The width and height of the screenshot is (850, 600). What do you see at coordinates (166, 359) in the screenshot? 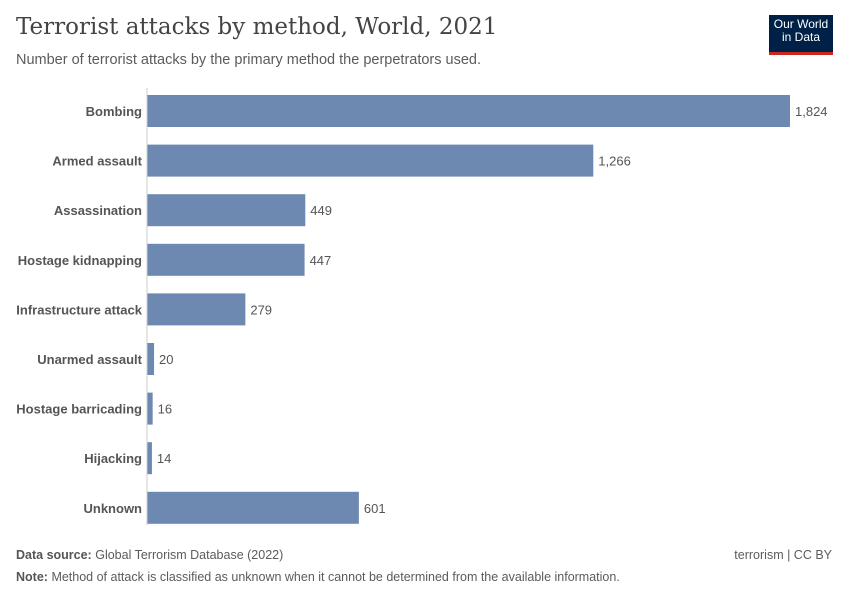
I see `value-label: 20` at bounding box center [166, 359].